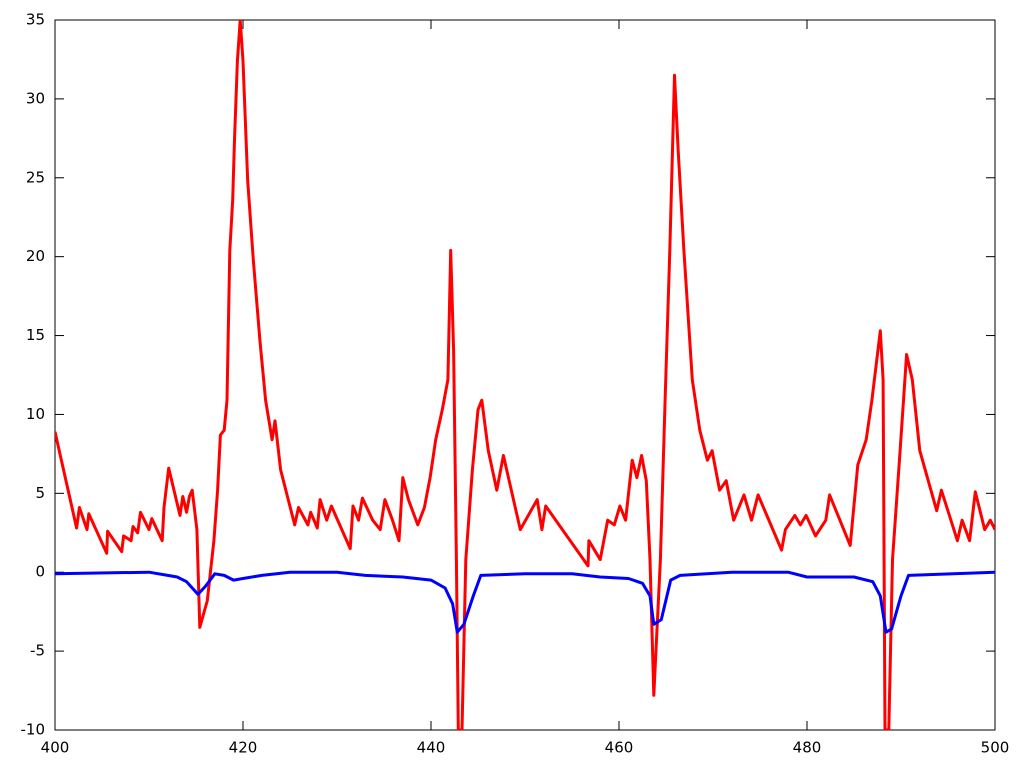 Image resolution: width=1024 pixels, height=768 pixels. I want to click on data-line, so click(525, 602).